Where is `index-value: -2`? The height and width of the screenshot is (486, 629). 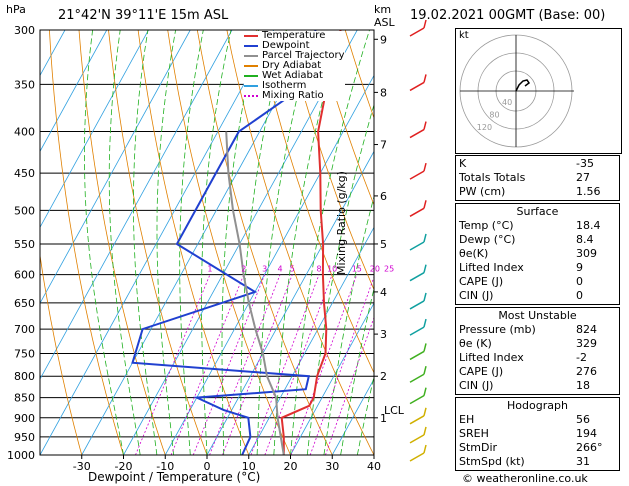
index-value: -2 is located at coordinates (581, 357).